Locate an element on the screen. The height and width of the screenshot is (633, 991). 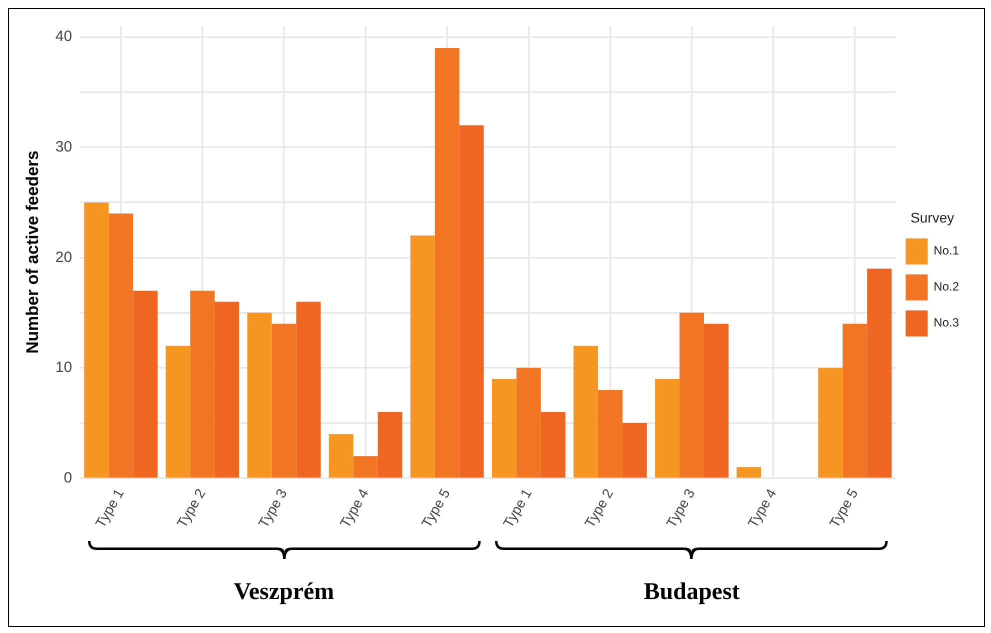
text: Budapest is located at coordinates (691, 592).